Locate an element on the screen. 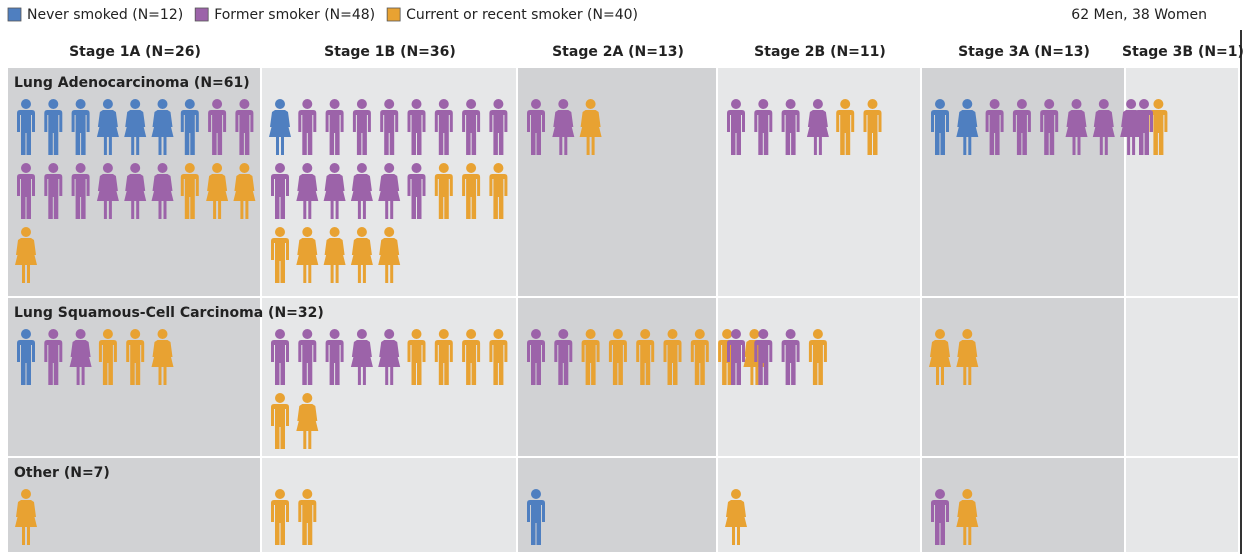  row-label: Lung Squamous-Cell Carcinoma (N=32) is located at coordinates (169, 313).